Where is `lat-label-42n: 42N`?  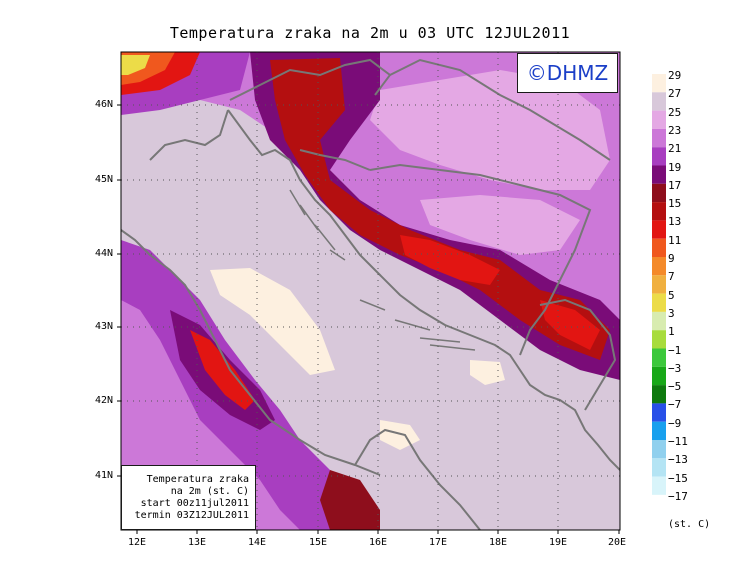
lat-label-42n: 42N is located at coordinates (104, 400).